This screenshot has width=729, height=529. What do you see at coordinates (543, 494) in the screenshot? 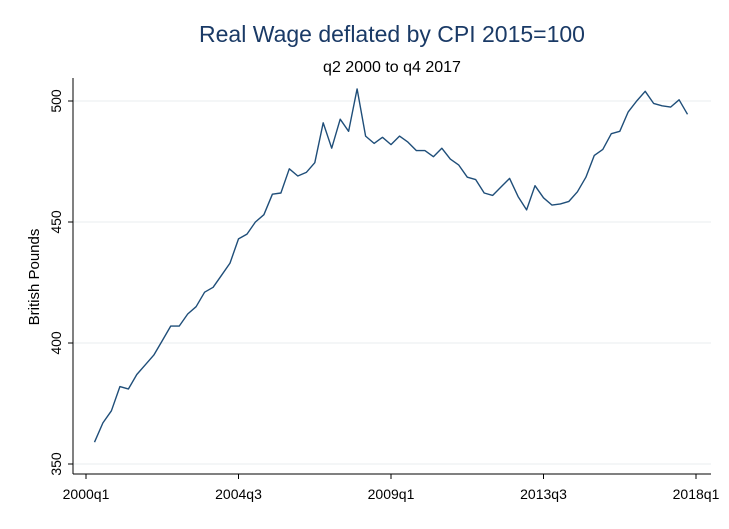
I see `x-tick-label: 2013q3` at bounding box center [543, 494].